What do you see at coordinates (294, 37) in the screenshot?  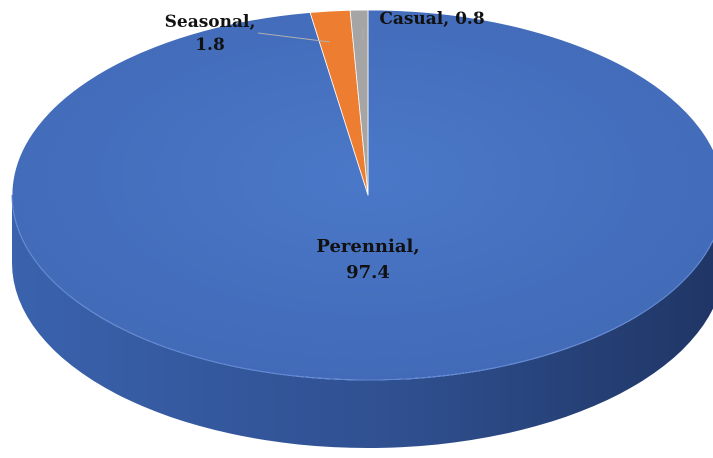 I see `leader-line-seasonal` at bounding box center [294, 37].